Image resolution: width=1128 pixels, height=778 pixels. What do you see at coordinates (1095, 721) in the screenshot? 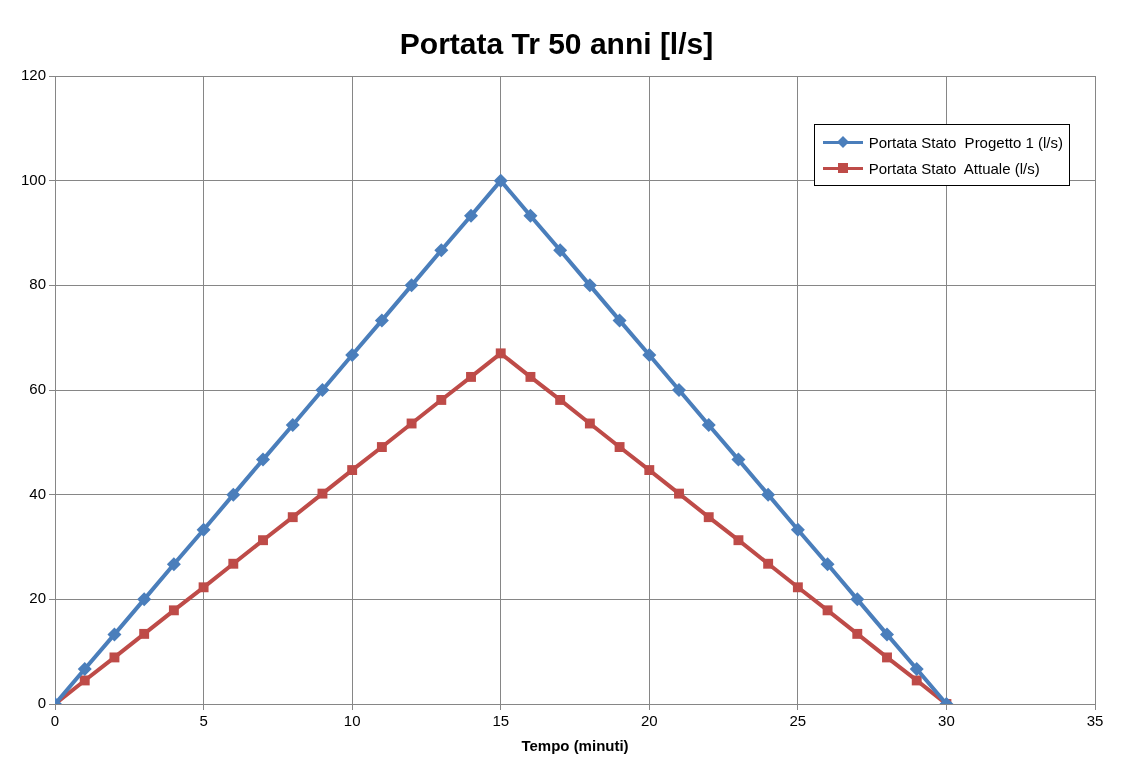
I see `x-tick-label: 35` at bounding box center [1095, 721].